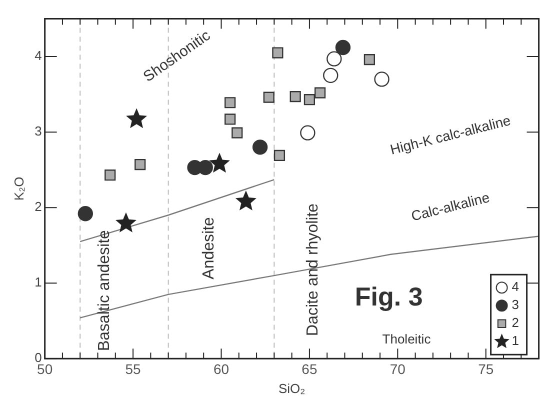 The height and width of the screenshot is (405, 555). I want to click on y-tick-label: 3, so click(38, 131).